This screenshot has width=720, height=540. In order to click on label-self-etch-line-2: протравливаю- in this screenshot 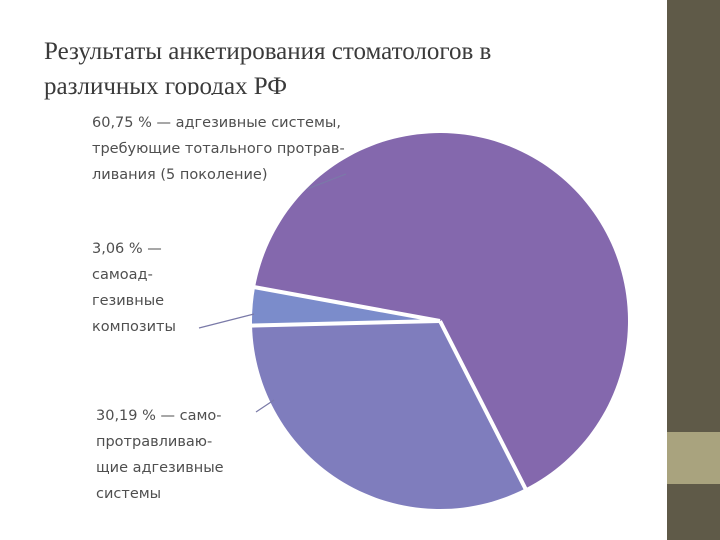, I will do `click(154, 442)`.